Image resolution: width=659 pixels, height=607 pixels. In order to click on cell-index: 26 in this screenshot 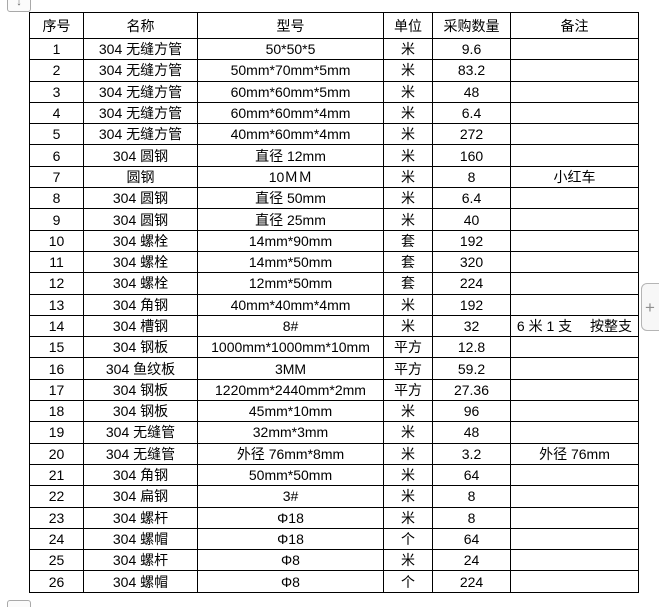, I will do `click(56, 581)`.